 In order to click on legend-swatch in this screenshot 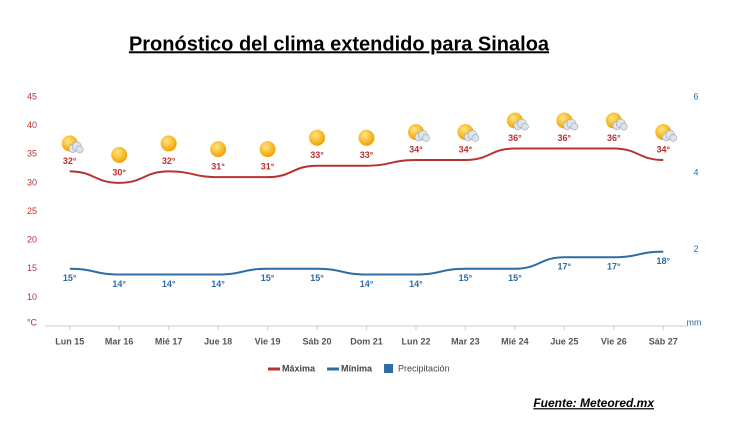, I will do `click(389, 368)`.